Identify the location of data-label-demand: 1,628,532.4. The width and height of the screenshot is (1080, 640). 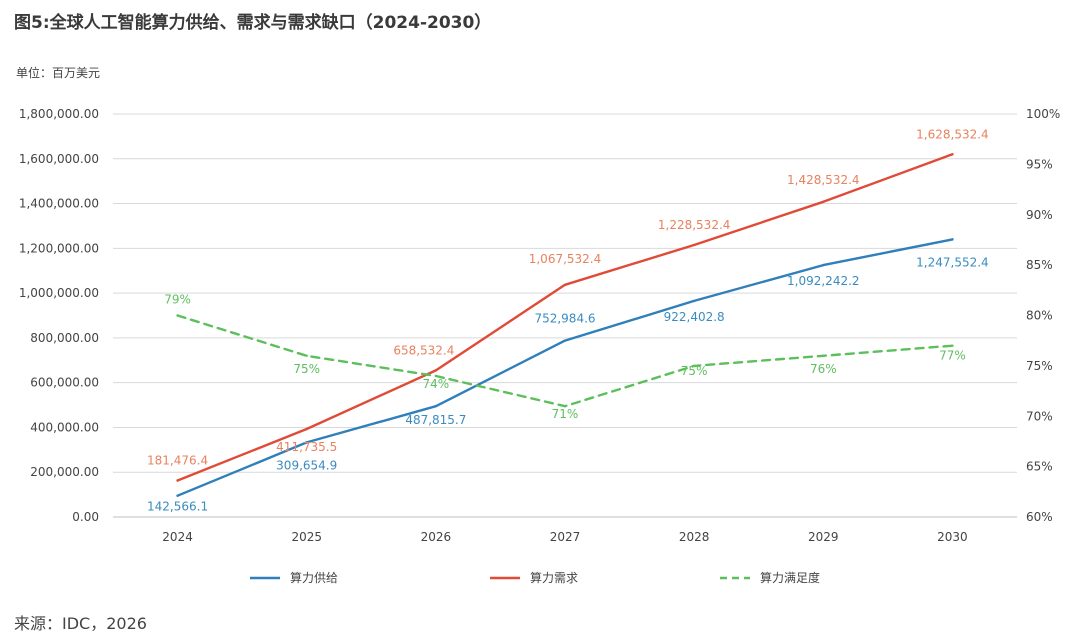
(952, 134).